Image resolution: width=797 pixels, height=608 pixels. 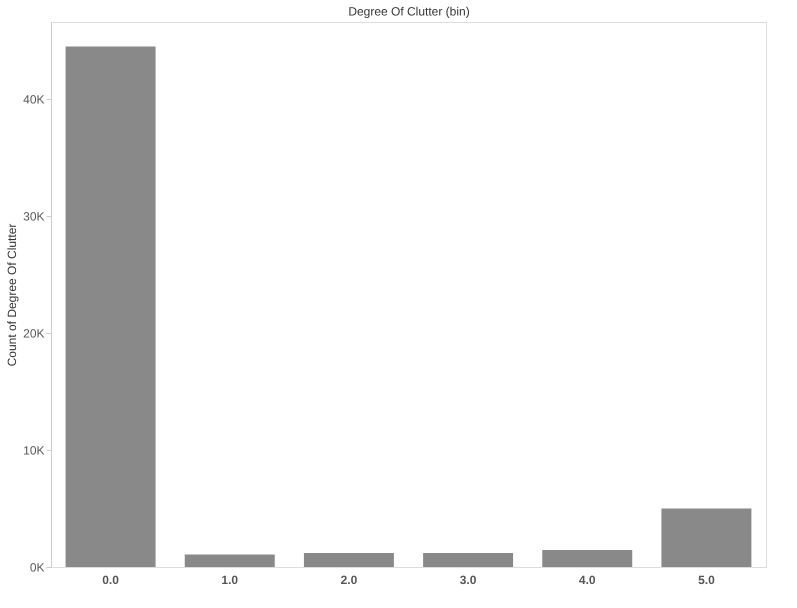 What do you see at coordinates (33, 451) in the screenshot?
I see `y-tick-label: 10K` at bounding box center [33, 451].